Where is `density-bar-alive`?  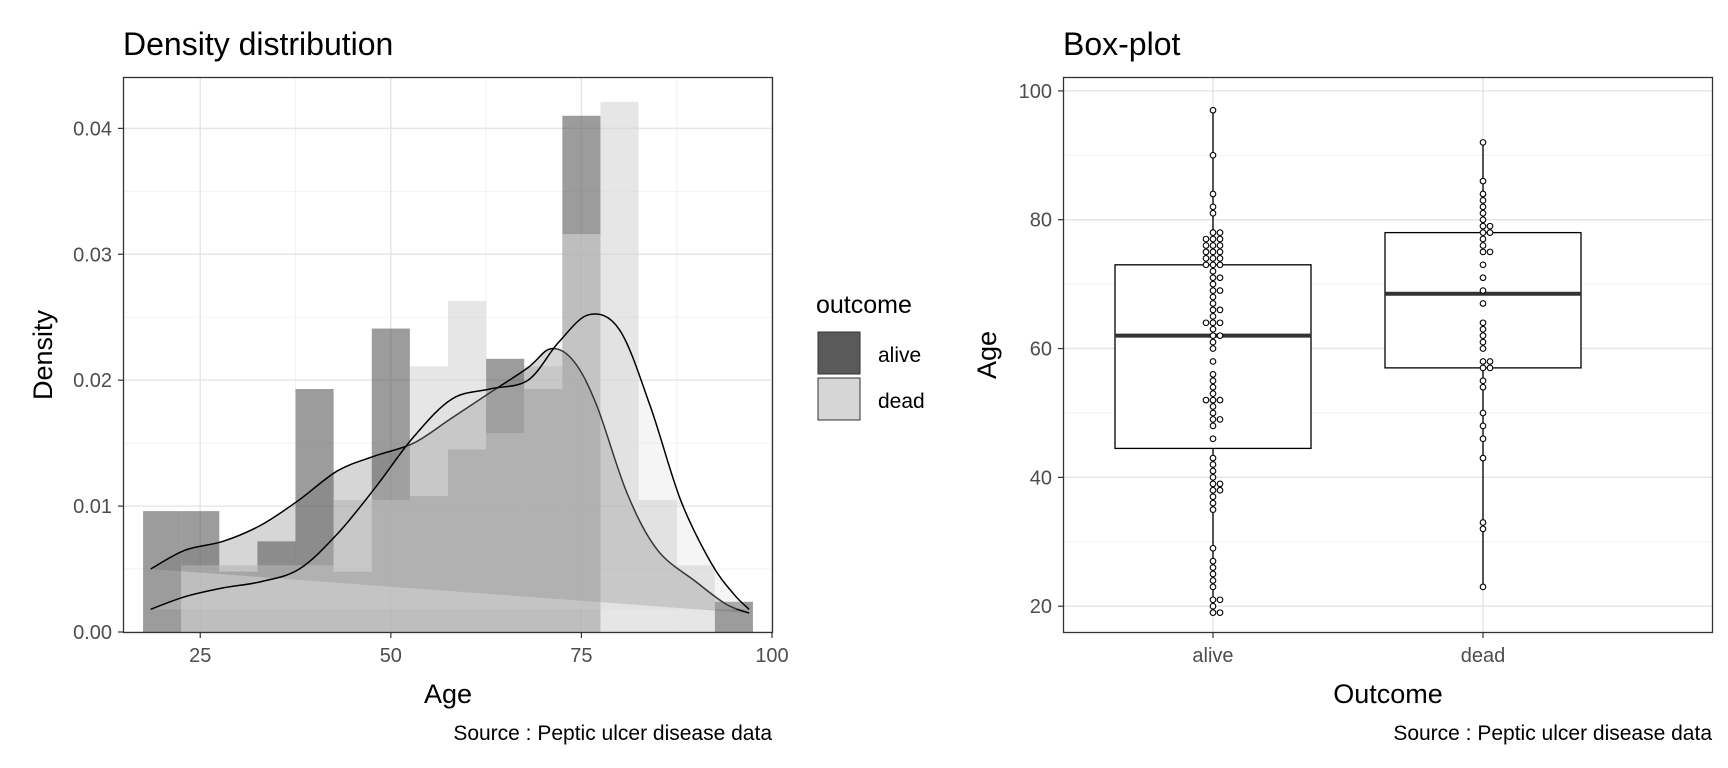 density-bar-alive is located at coordinates (162, 571).